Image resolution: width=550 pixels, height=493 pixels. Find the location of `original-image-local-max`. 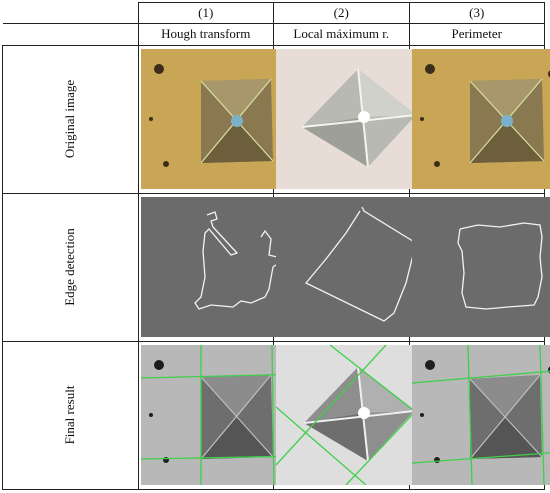

original-image-local-max is located at coordinates (356, 119).